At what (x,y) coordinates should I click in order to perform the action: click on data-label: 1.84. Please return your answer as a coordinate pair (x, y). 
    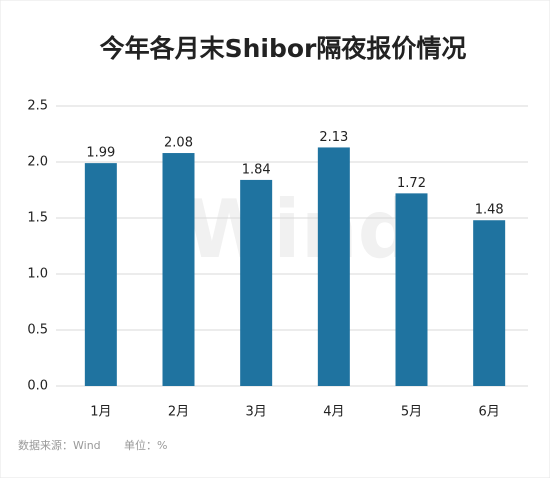
    Looking at the image, I should click on (256, 169).